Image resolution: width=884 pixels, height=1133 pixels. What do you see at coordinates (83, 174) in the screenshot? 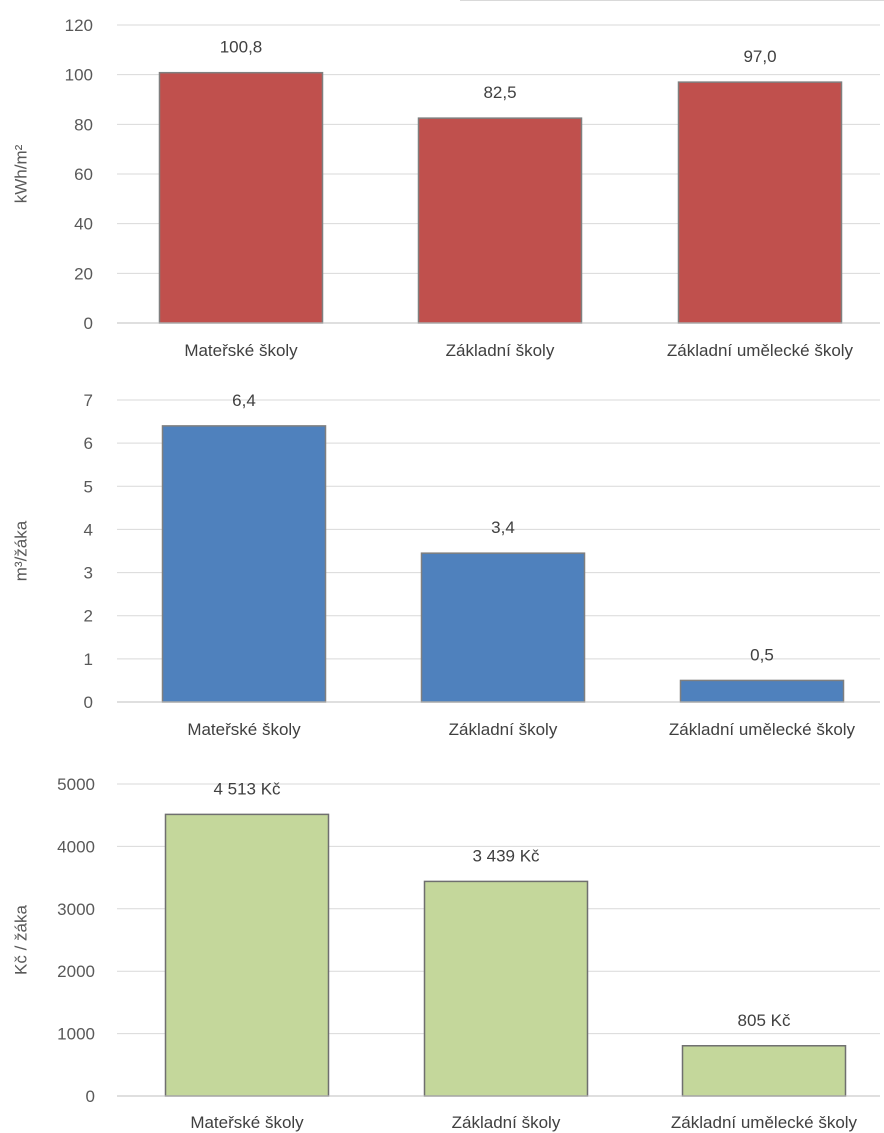
I see `y-tick-label: 60` at bounding box center [83, 174].